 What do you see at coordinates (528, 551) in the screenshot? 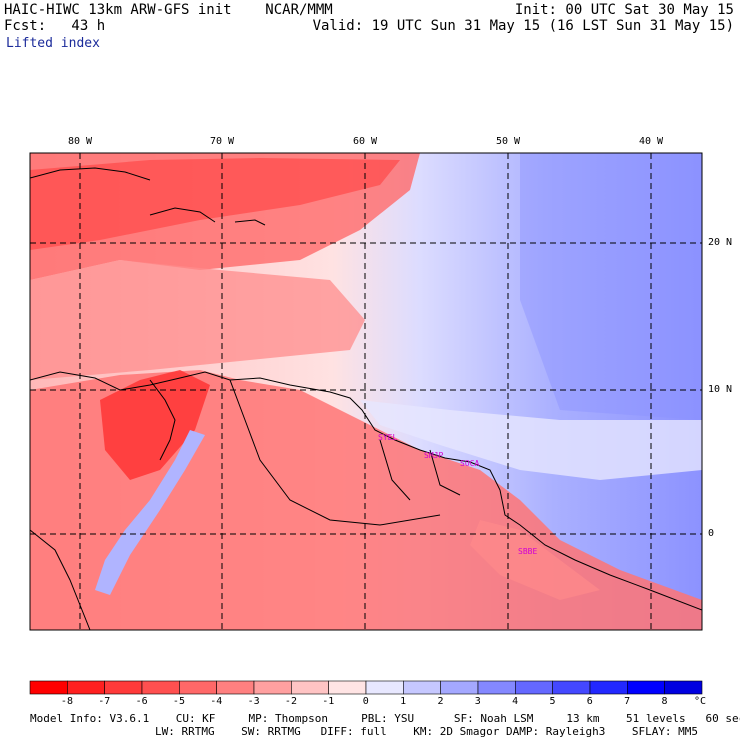
I see `station-label-sbbe: SBBE` at bounding box center [528, 551].